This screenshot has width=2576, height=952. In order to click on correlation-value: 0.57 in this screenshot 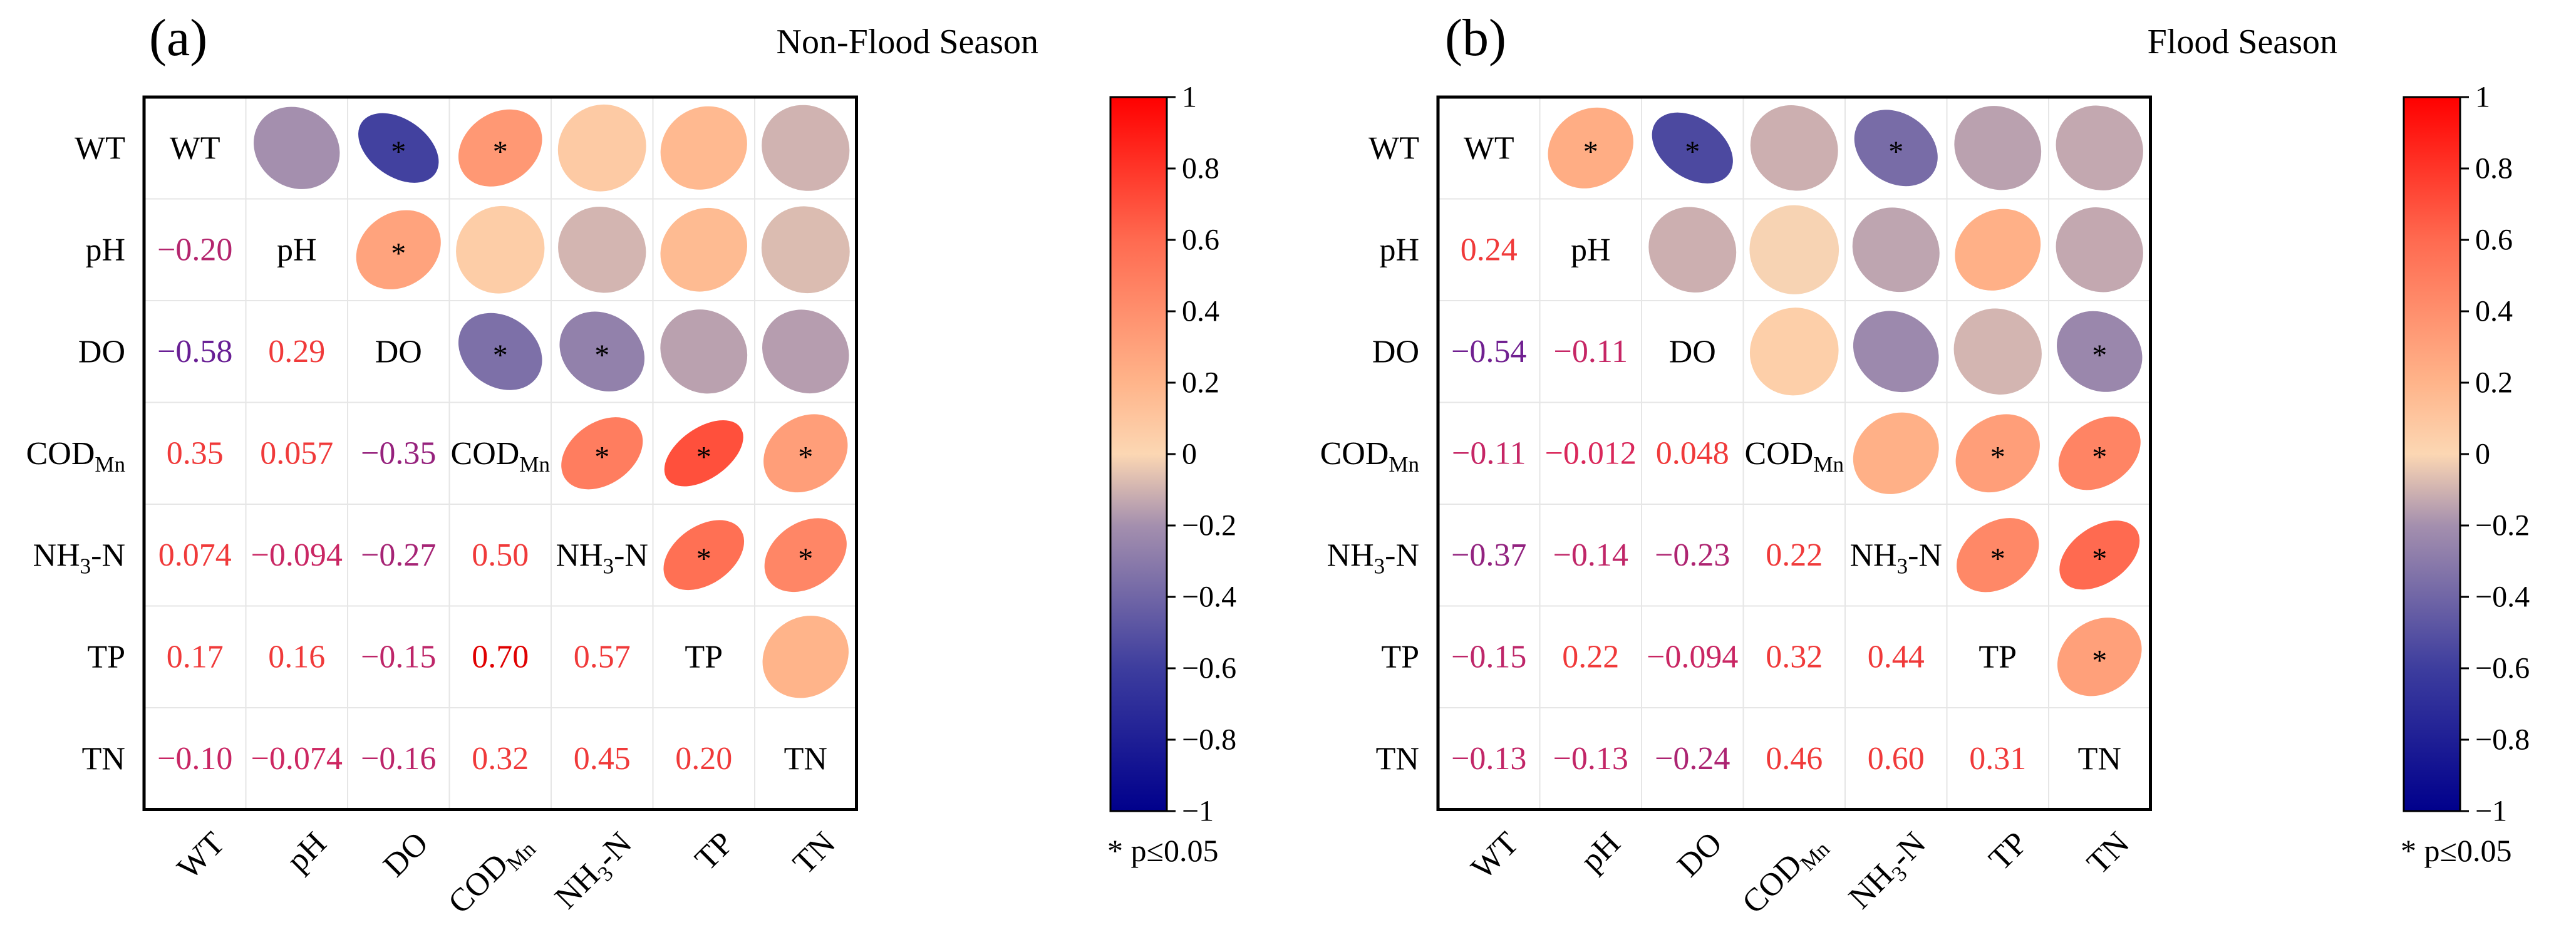, I will do `click(602, 657)`.